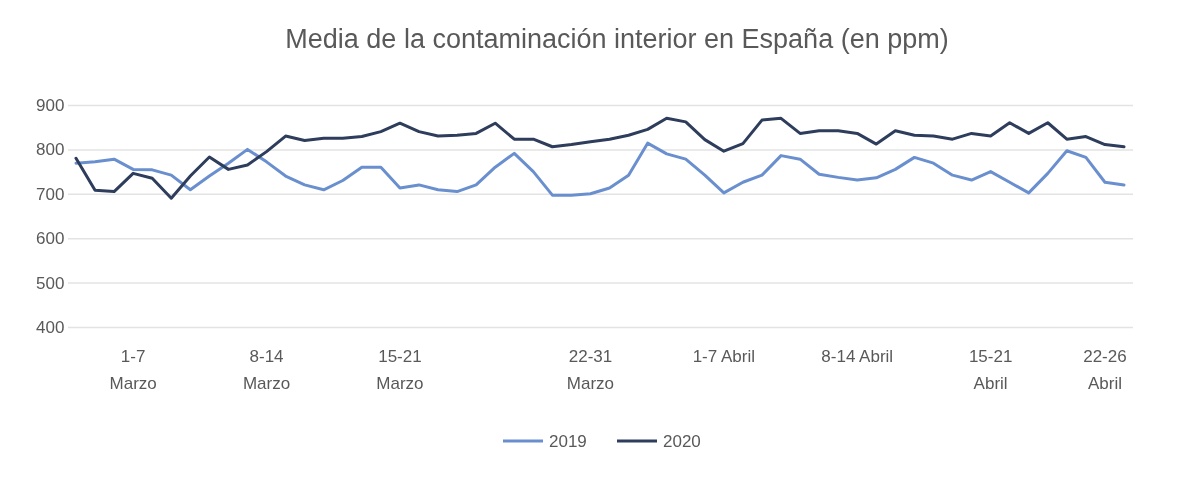  Describe the element at coordinates (133, 370) in the screenshot. I see `x-tick-label: 1-7 Marzo` at that location.